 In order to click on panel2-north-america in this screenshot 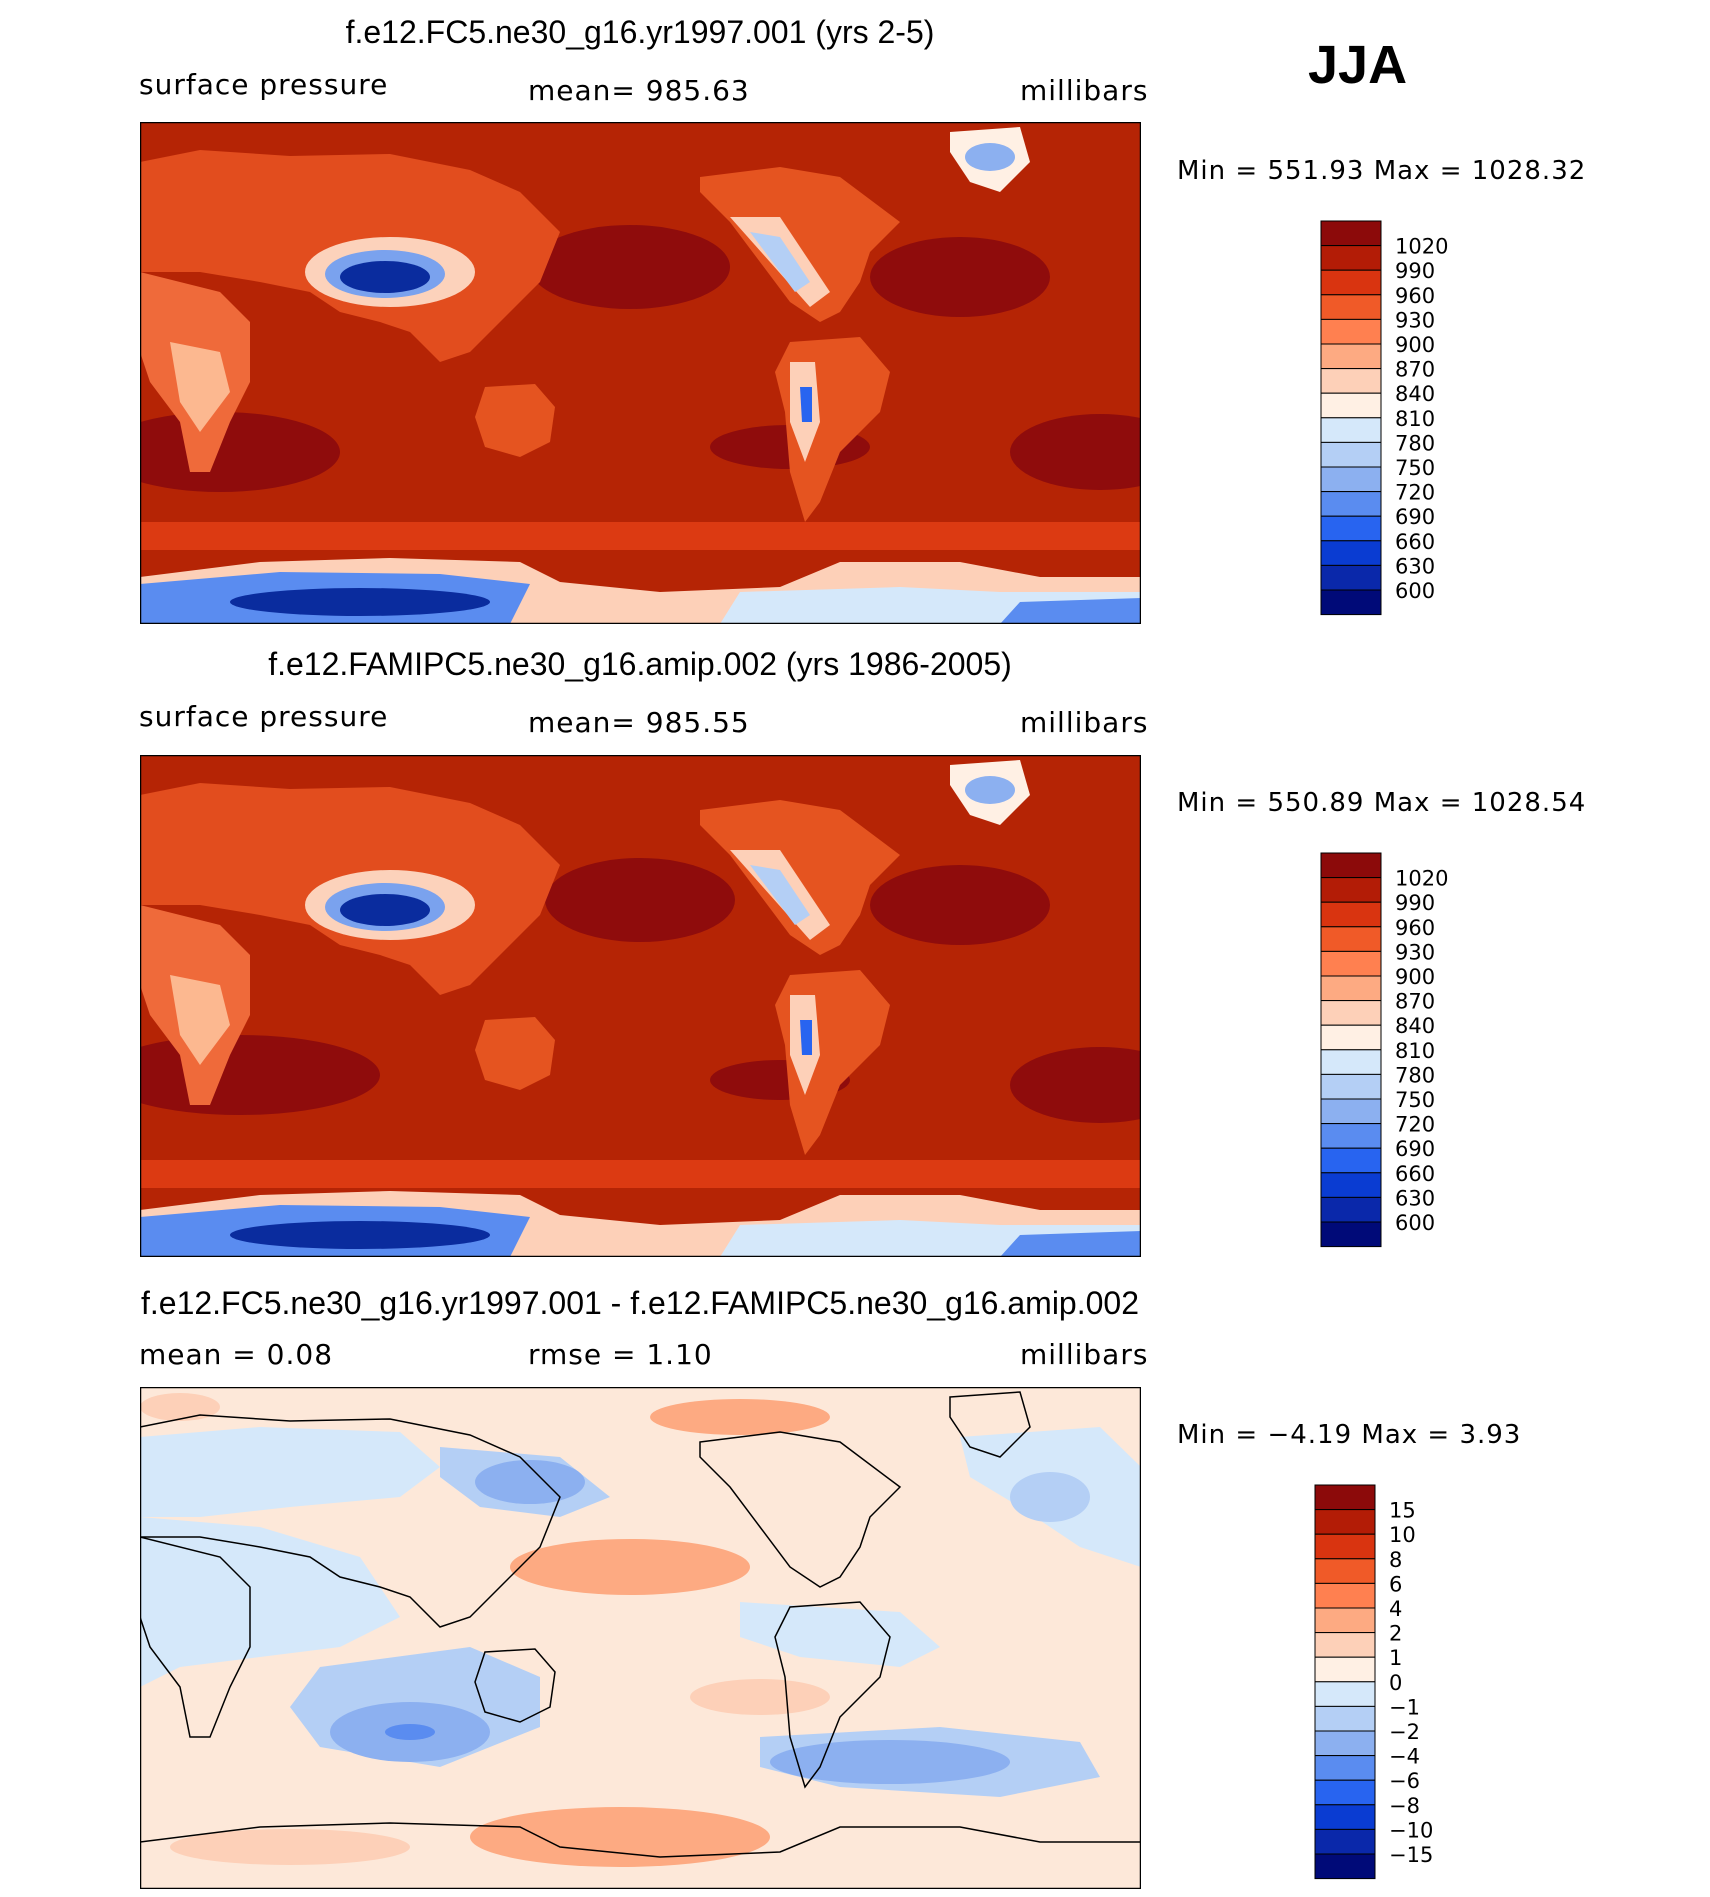, I will do `click(800, 877)`.